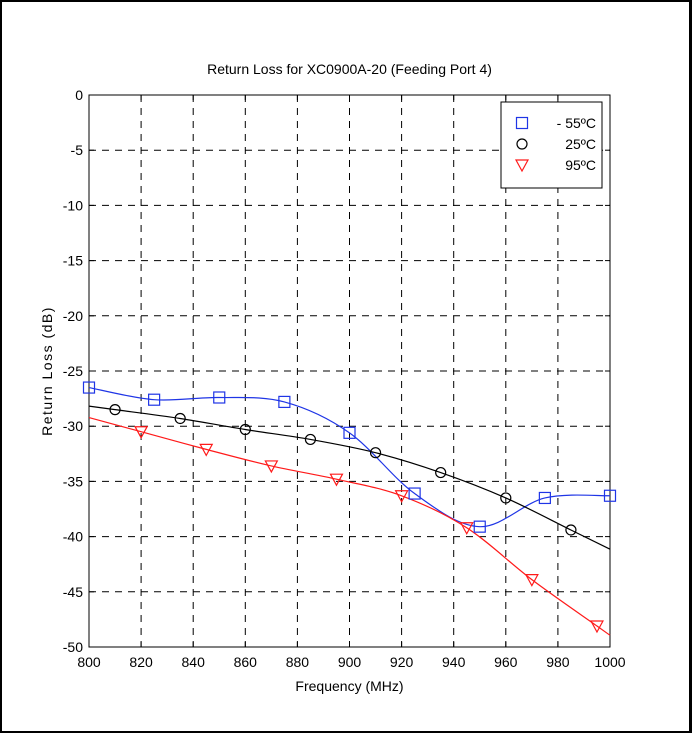  Describe the element at coordinates (77, 150) in the screenshot. I see `y-tick-label: -5` at that location.